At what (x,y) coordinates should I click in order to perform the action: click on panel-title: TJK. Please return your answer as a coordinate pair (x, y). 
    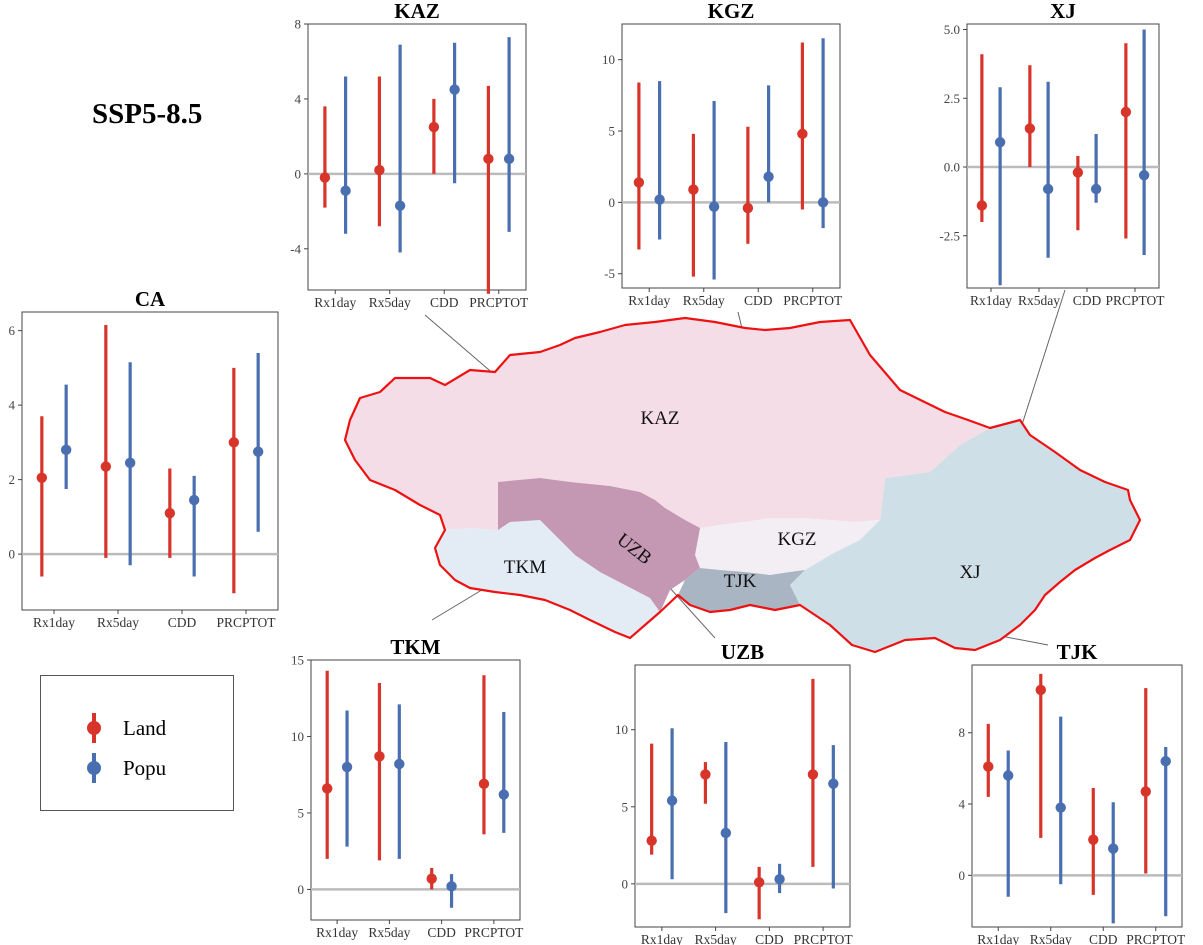
    Looking at the image, I should click on (1078, 652).